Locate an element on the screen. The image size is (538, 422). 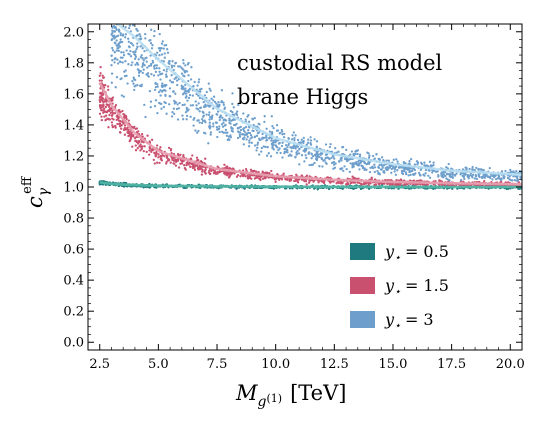
x-axis-title: Mg(1) [TeV] is located at coordinates (290, 395).